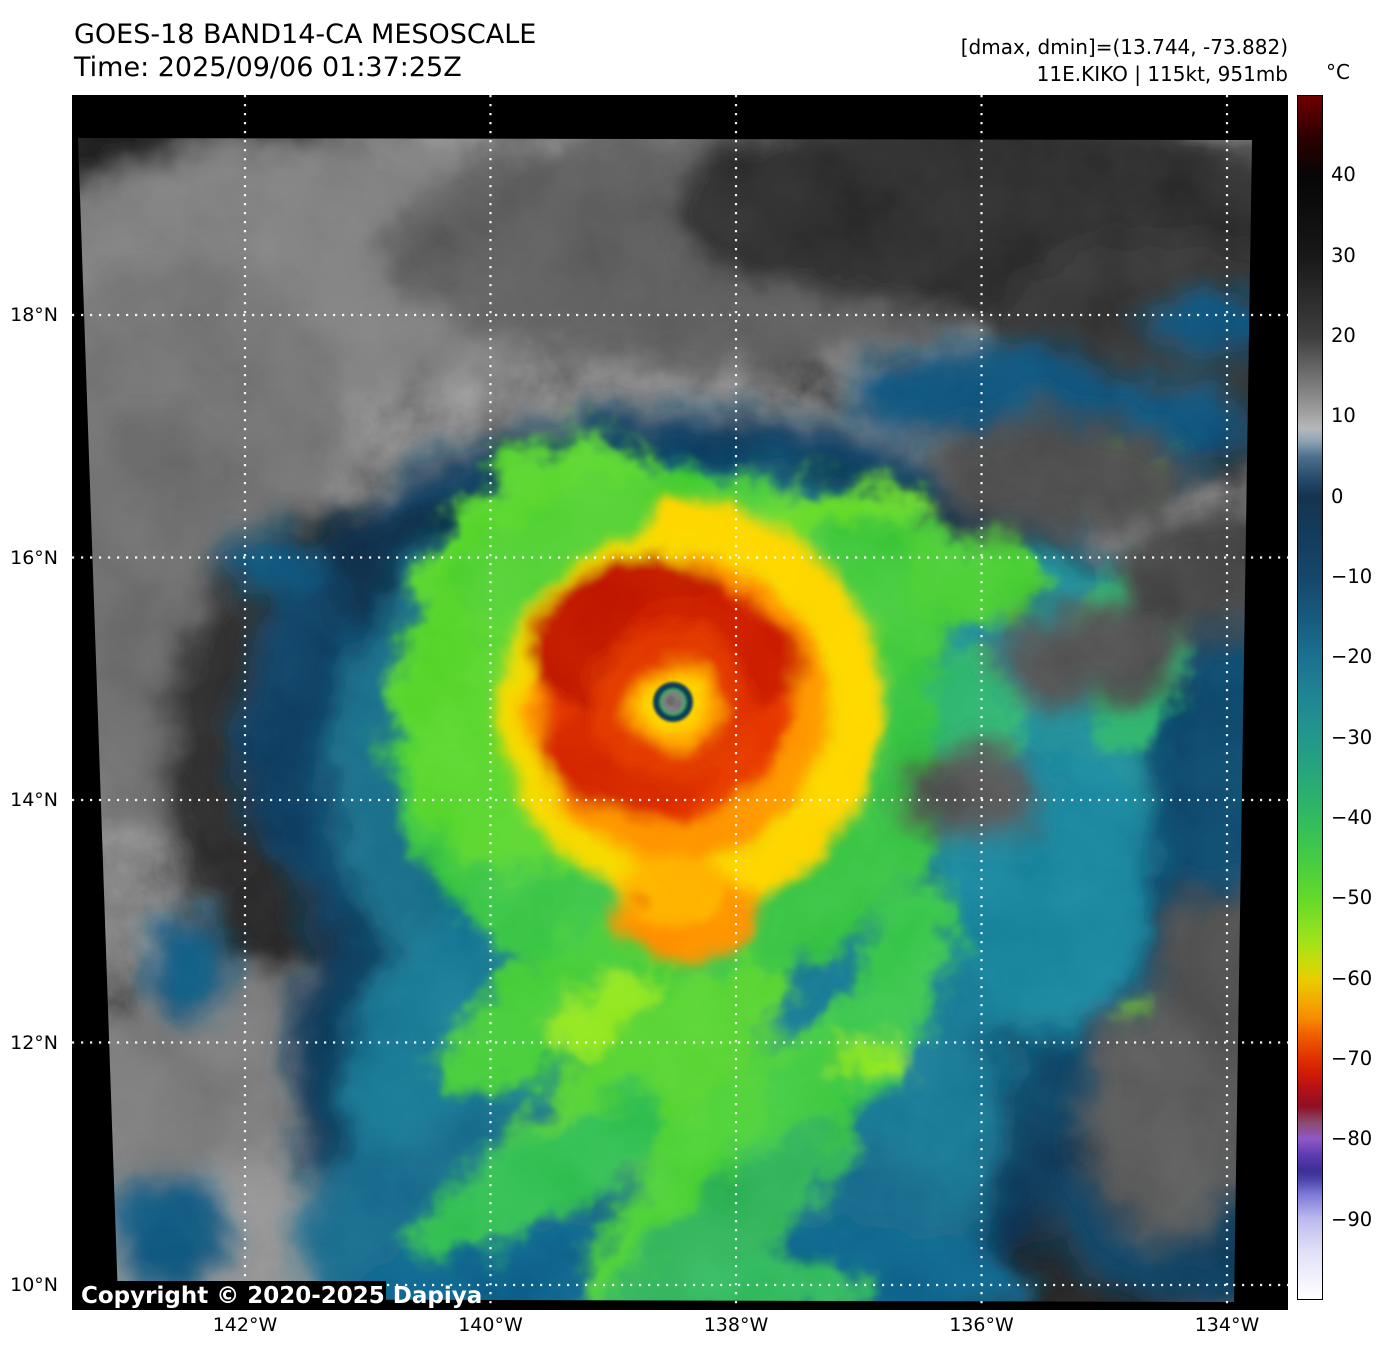 This screenshot has height=1359, width=1390. I want to click on lat-tick-label: 14°N, so click(34, 800).